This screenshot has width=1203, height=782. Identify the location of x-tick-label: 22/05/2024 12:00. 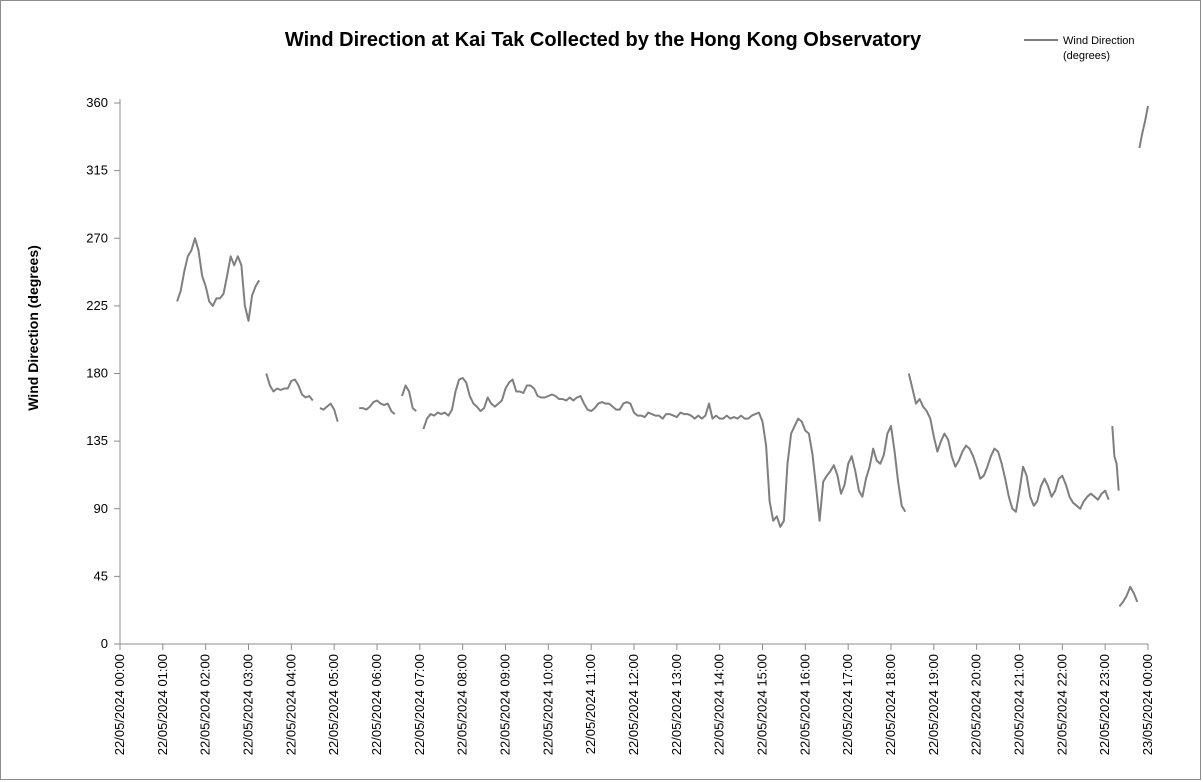
(633, 704).